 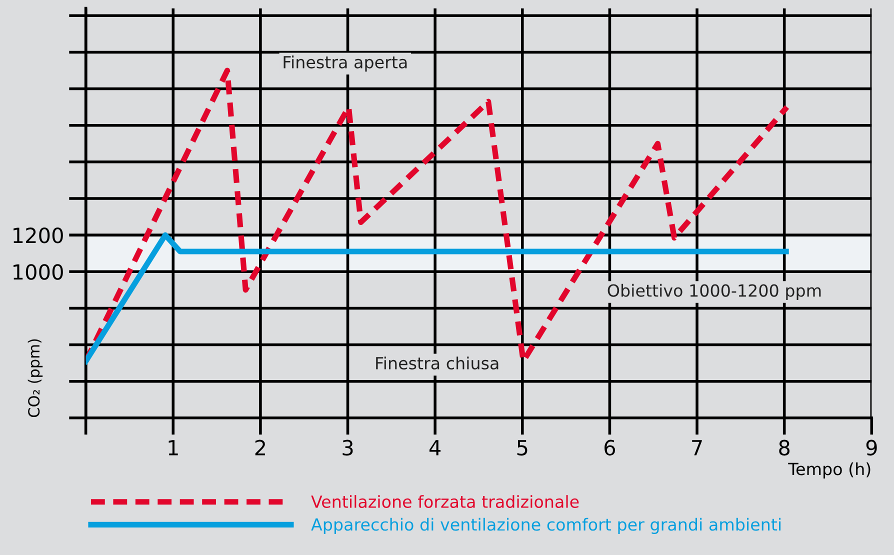 What do you see at coordinates (35, 378) in the screenshot?
I see `y-axis-title: CO₂ (ppm)` at bounding box center [35, 378].